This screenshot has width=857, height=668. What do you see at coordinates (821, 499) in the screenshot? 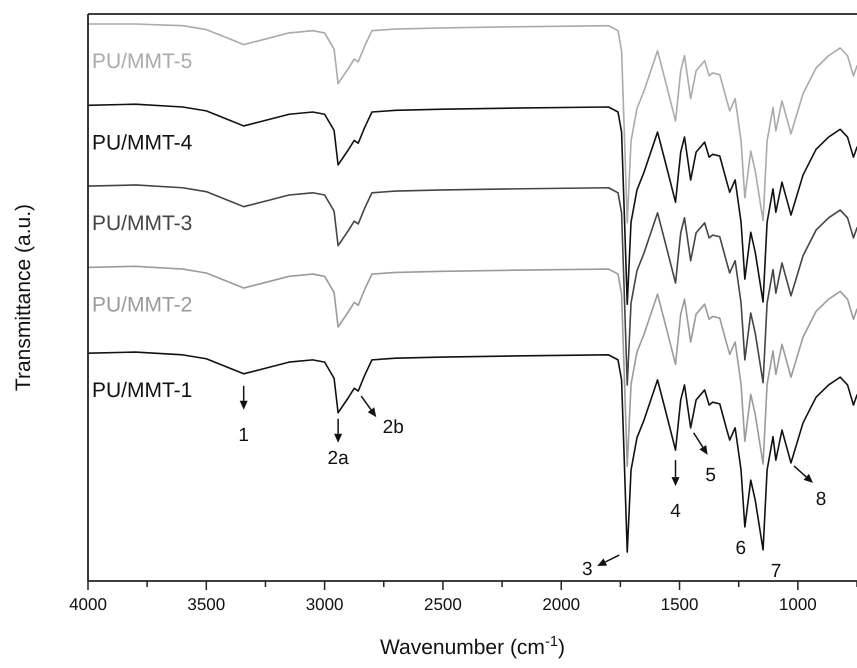
I see `annotation: 8` at bounding box center [821, 499].